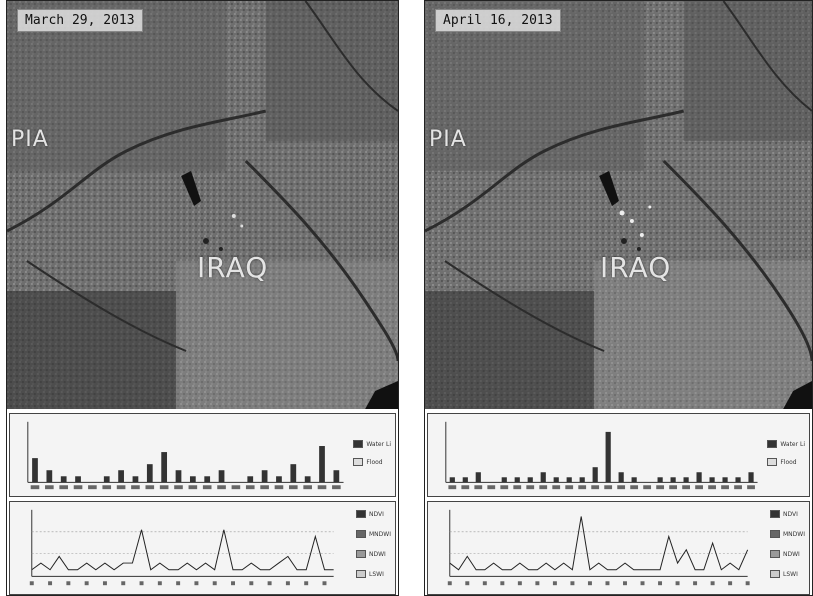 The height and width of the screenshot is (596, 813). What do you see at coordinates (794, 534) in the screenshot?
I see `legend-label: MNDWI` at bounding box center [794, 534].